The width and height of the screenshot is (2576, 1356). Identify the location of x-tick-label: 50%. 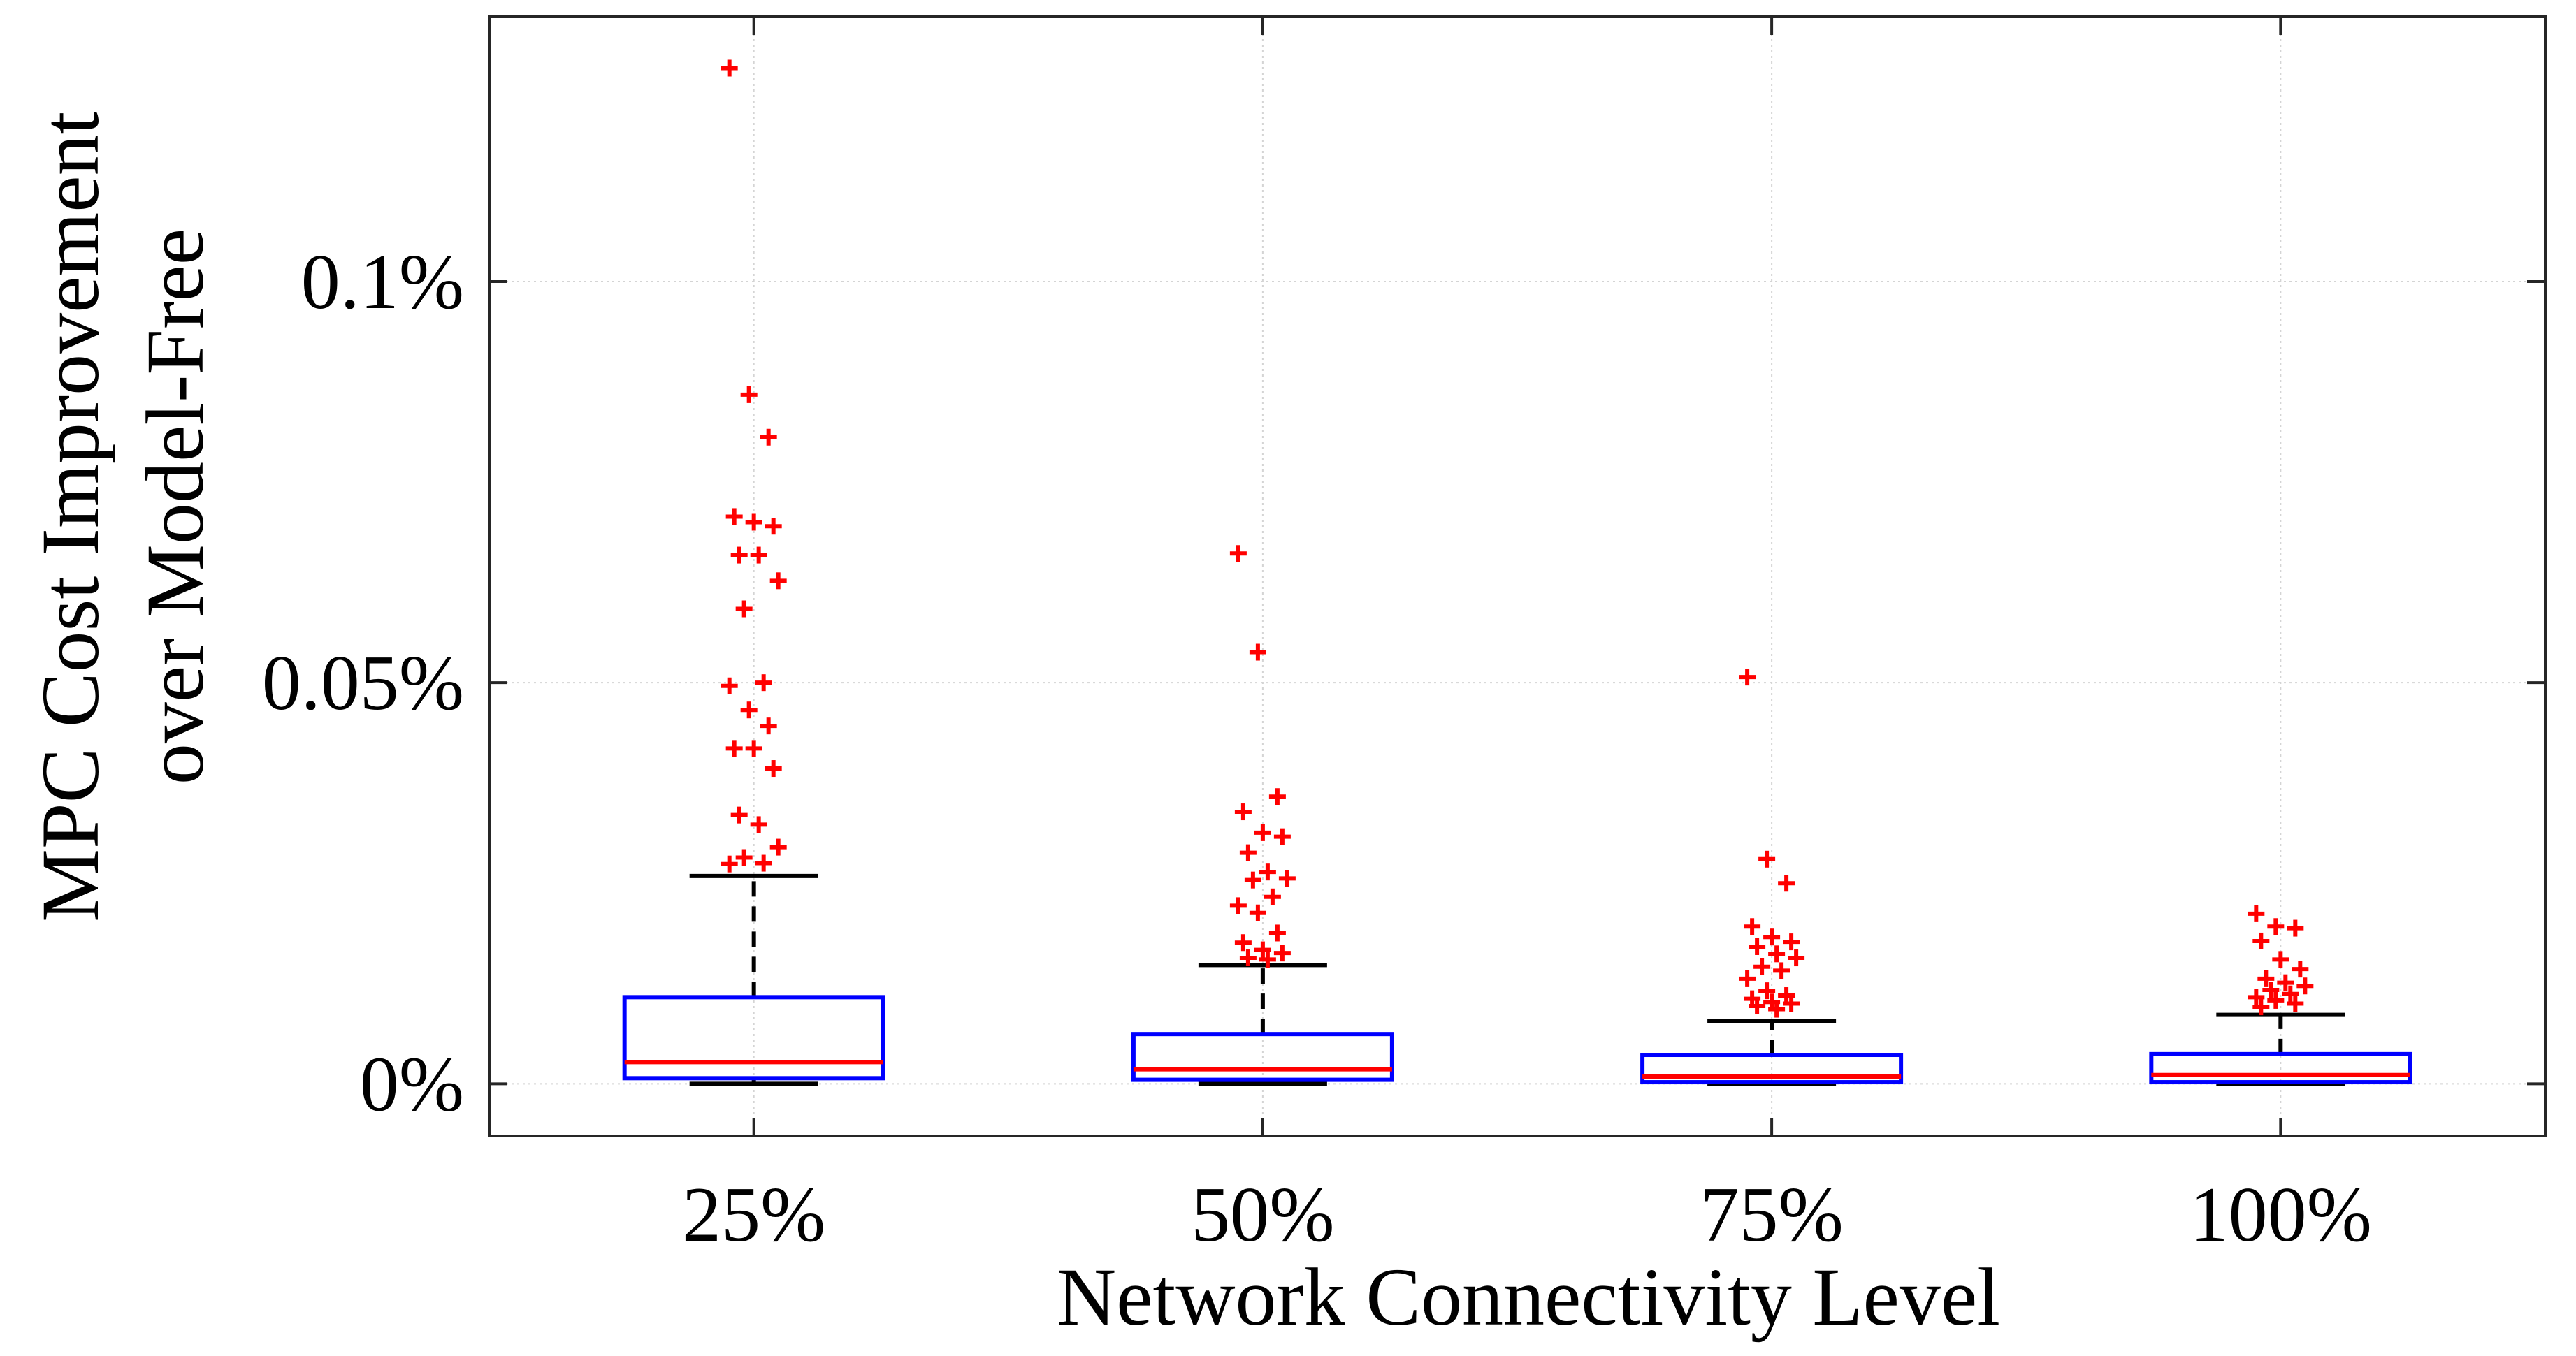
(1262, 1215).